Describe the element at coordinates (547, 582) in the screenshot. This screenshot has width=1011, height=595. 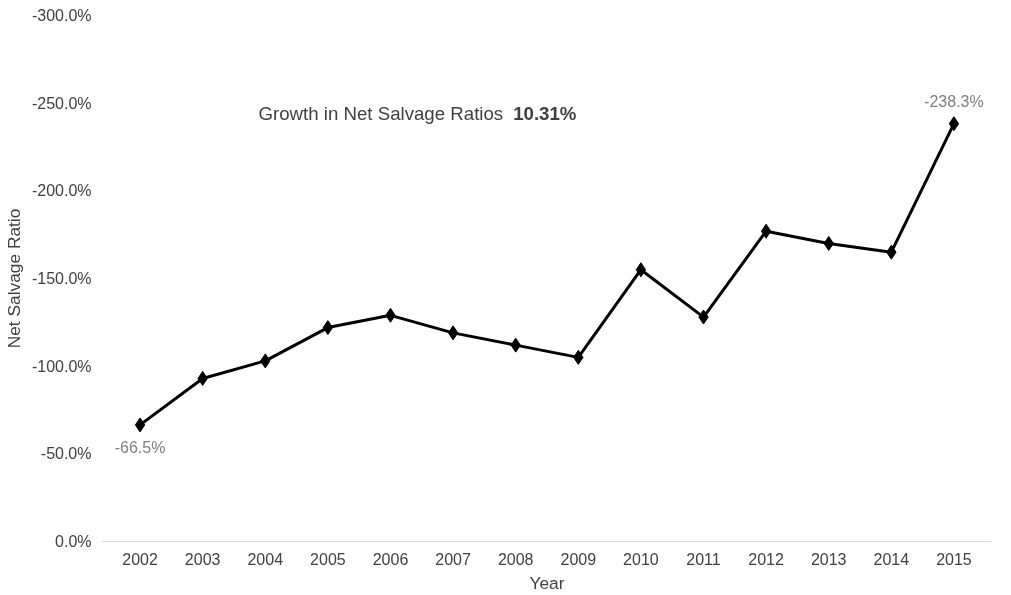
I see `x-axis-title: Year` at that location.